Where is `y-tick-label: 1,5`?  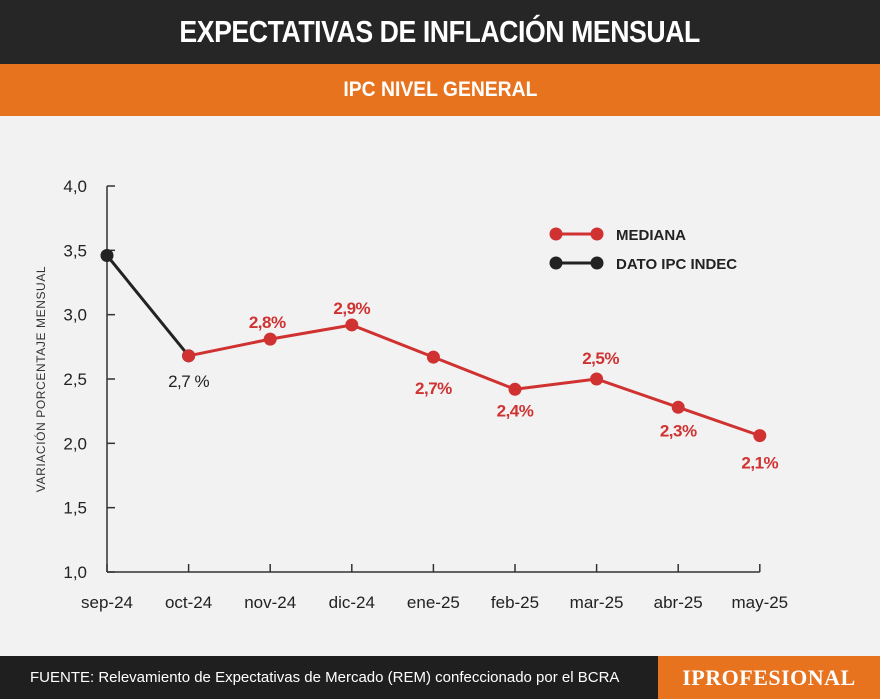 y-tick-label: 1,5 is located at coordinates (75, 508).